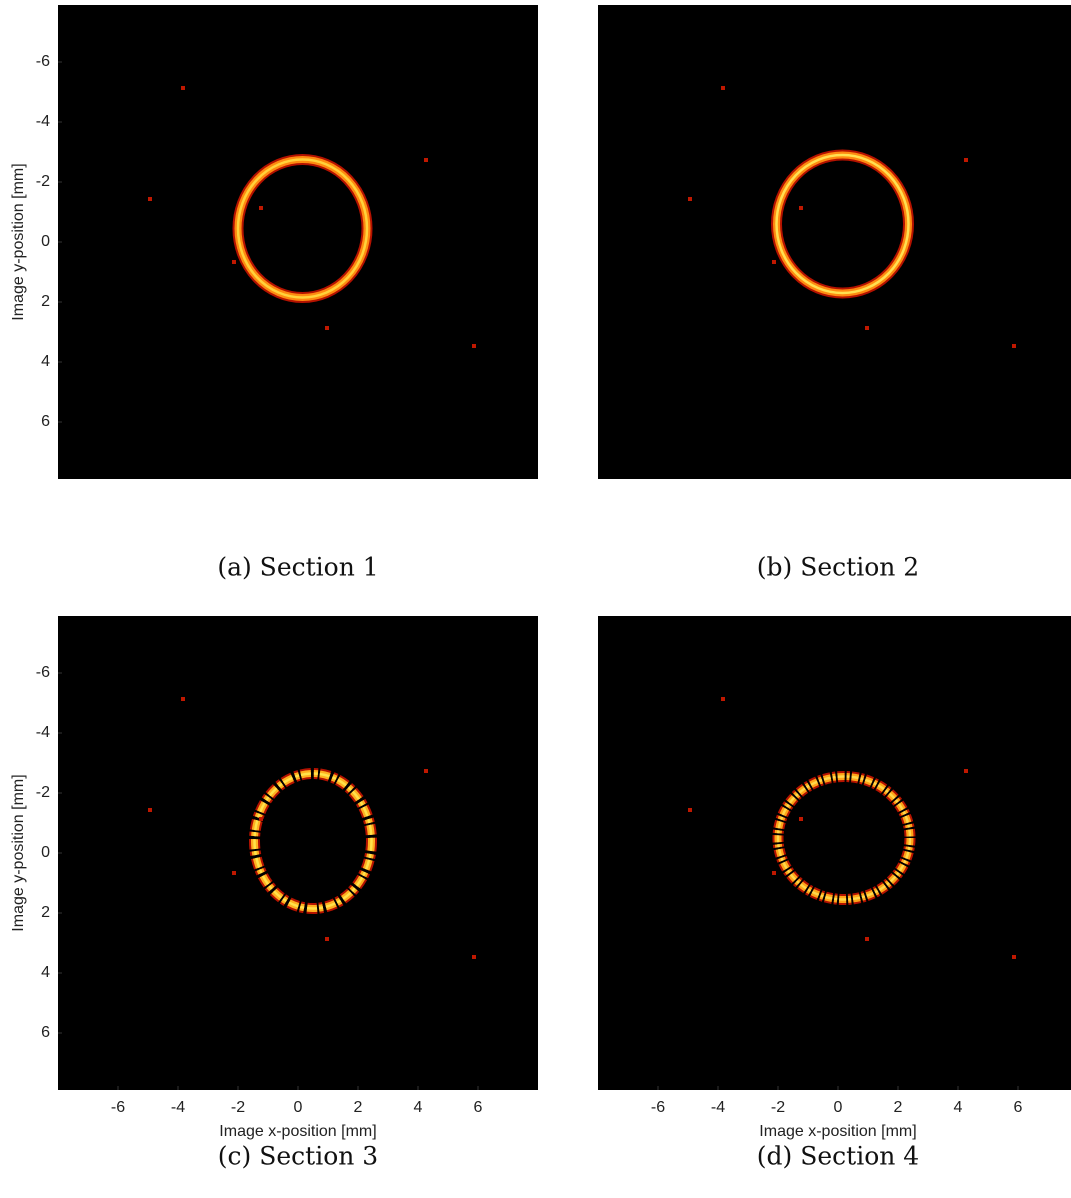  What do you see at coordinates (298, 1156) in the screenshot?
I see `caption: (c) Section 3` at bounding box center [298, 1156].